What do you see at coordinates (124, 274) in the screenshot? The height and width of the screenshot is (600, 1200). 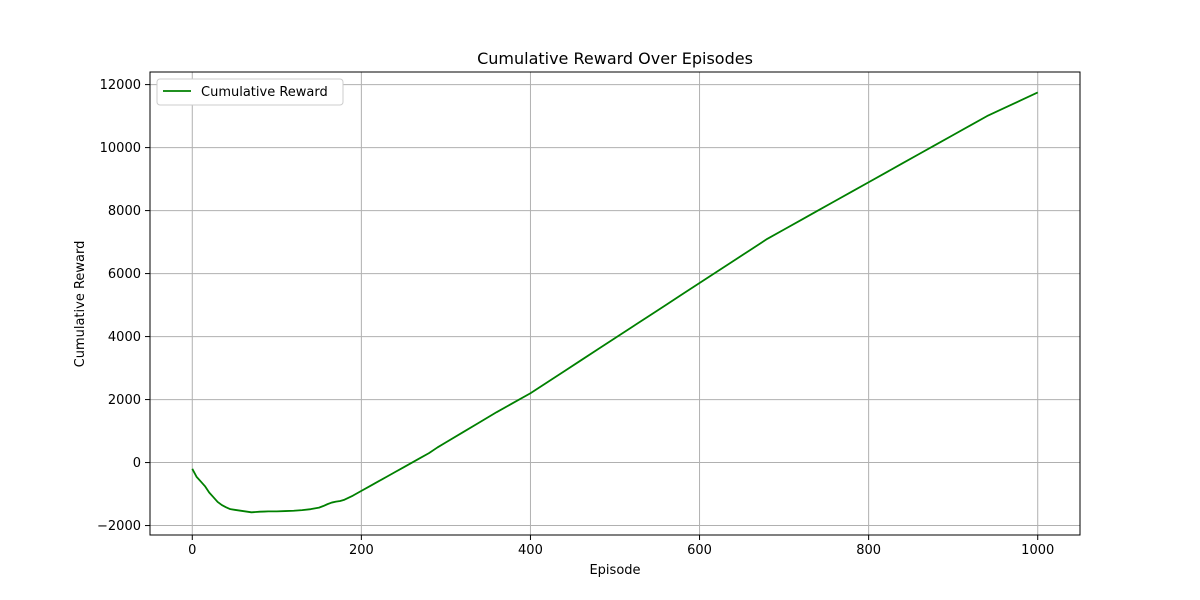 I see `y-tick-label: 6000` at bounding box center [124, 274].